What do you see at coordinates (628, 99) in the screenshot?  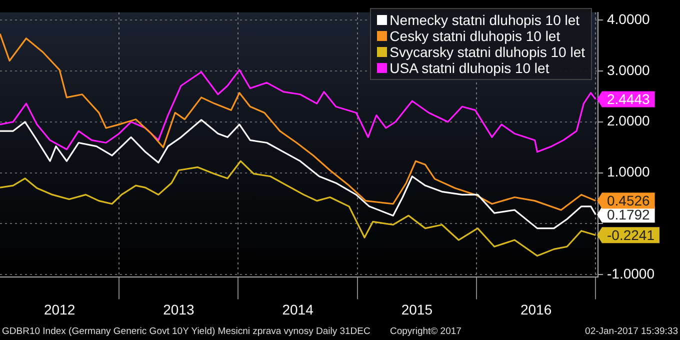 I see `data-label: 2.4443` at bounding box center [628, 99].